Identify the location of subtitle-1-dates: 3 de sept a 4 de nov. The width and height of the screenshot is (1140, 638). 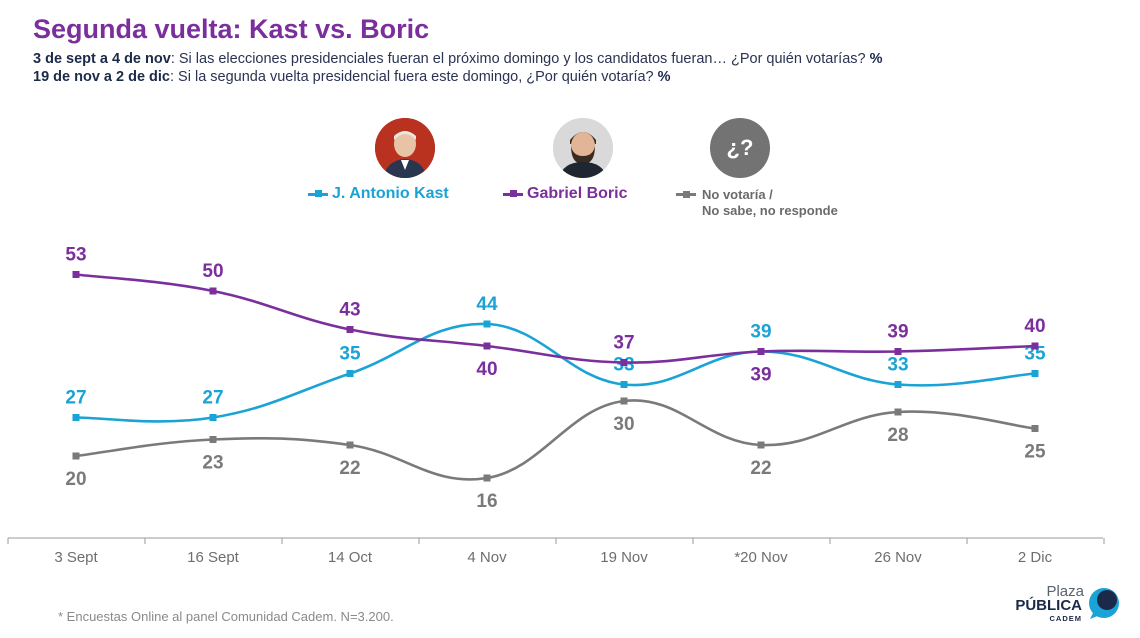
(102, 59).